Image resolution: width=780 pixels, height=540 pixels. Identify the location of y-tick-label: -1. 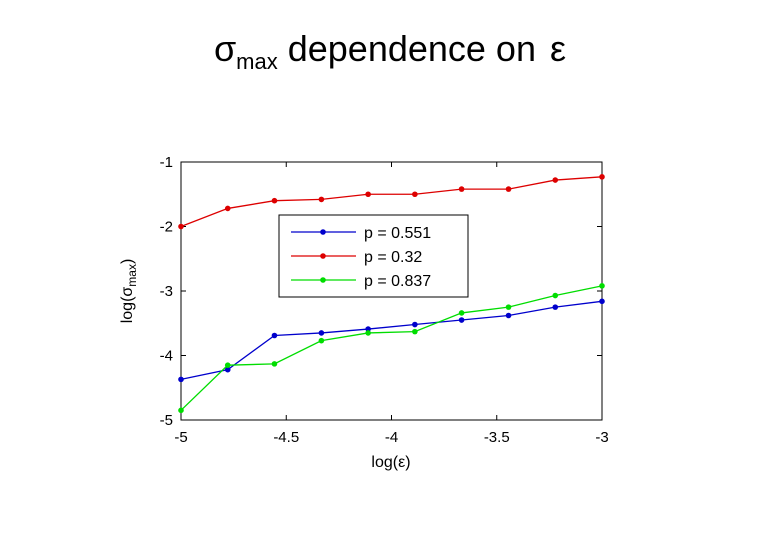
(166, 162).